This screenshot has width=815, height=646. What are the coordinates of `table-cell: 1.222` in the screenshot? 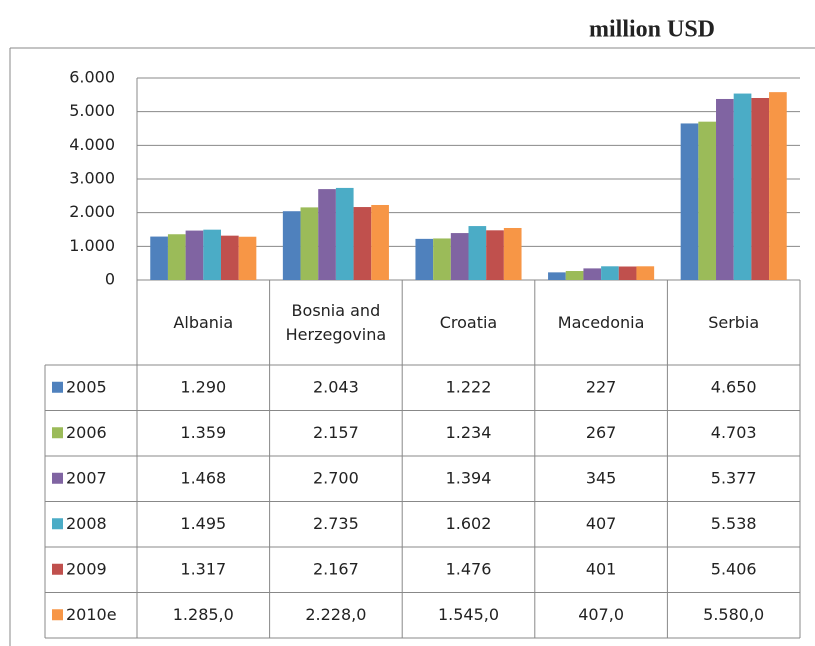 It's located at (469, 386).